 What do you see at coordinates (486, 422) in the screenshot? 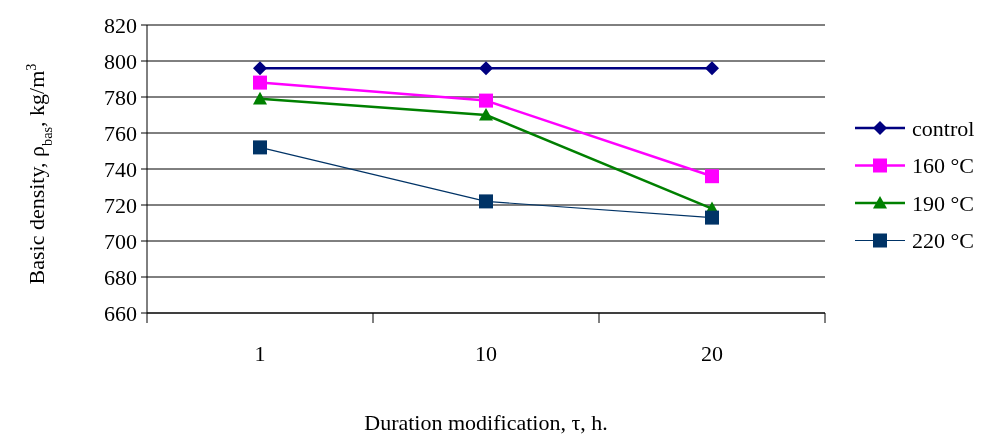
I see `x-axis-title: Duration modification, τ, h.` at bounding box center [486, 422].